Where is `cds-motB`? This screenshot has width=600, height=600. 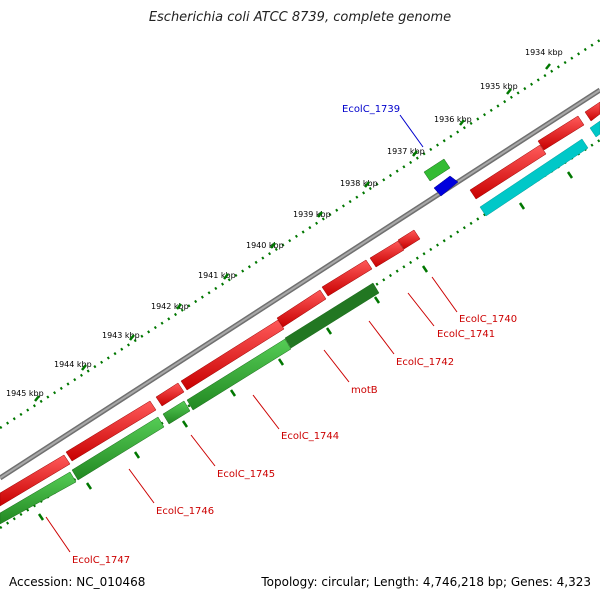 cds-motB is located at coordinates (301, 308).